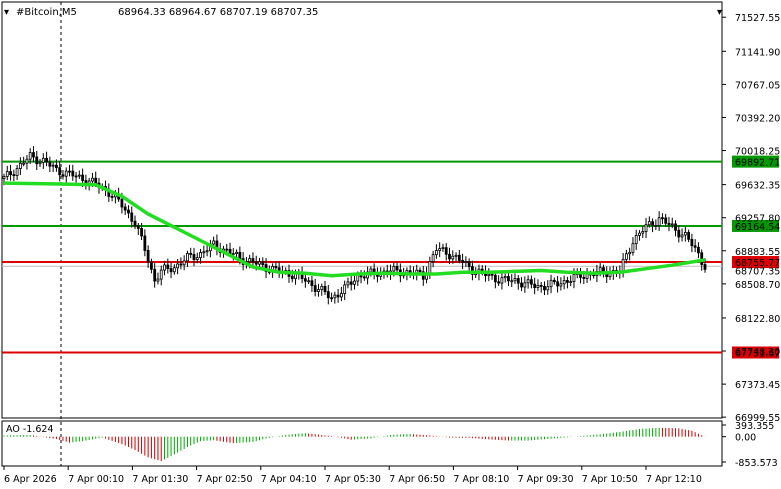 This screenshot has height=489, width=781. What do you see at coordinates (225, 479) in the screenshot?
I see `time-tick-label: 7 Apr 02:50` at bounding box center [225, 479].